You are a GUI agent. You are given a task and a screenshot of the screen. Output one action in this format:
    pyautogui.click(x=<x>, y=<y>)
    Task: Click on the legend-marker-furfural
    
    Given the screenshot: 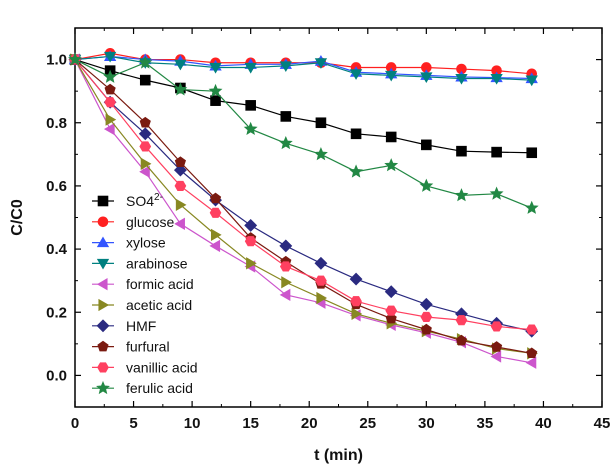 What is the action you would take?
    pyautogui.click(x=103, y=346)
    